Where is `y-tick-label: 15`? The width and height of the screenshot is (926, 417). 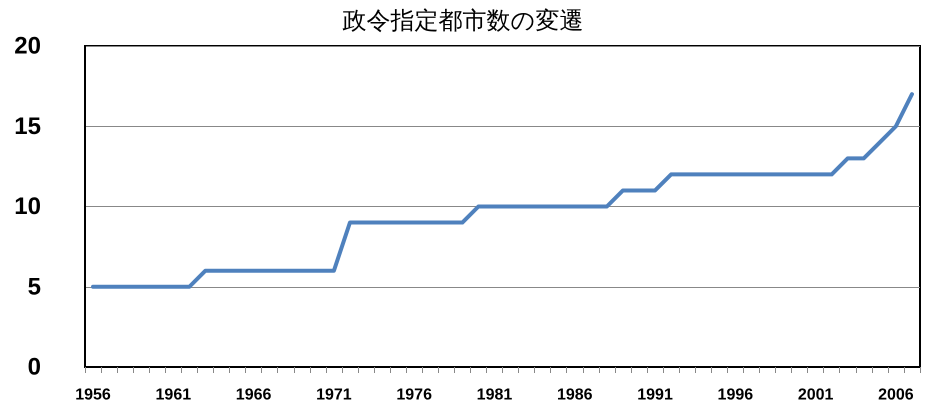 y-tick-label: 15 is located at coordinates (27, 126).